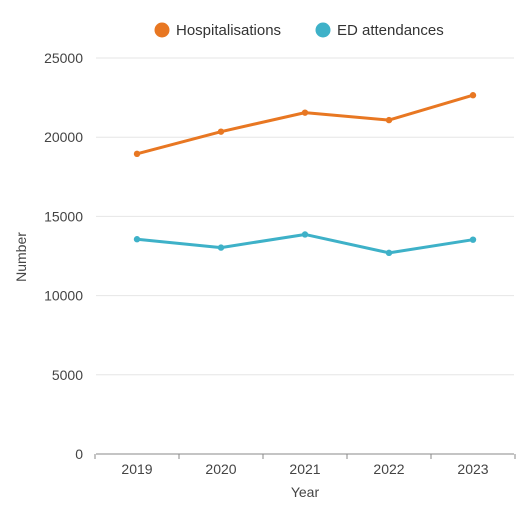 Image resolution: width=530 pixels, height=518 pixels. I want to click on x-tick-label: 2021, so click(304, 469).